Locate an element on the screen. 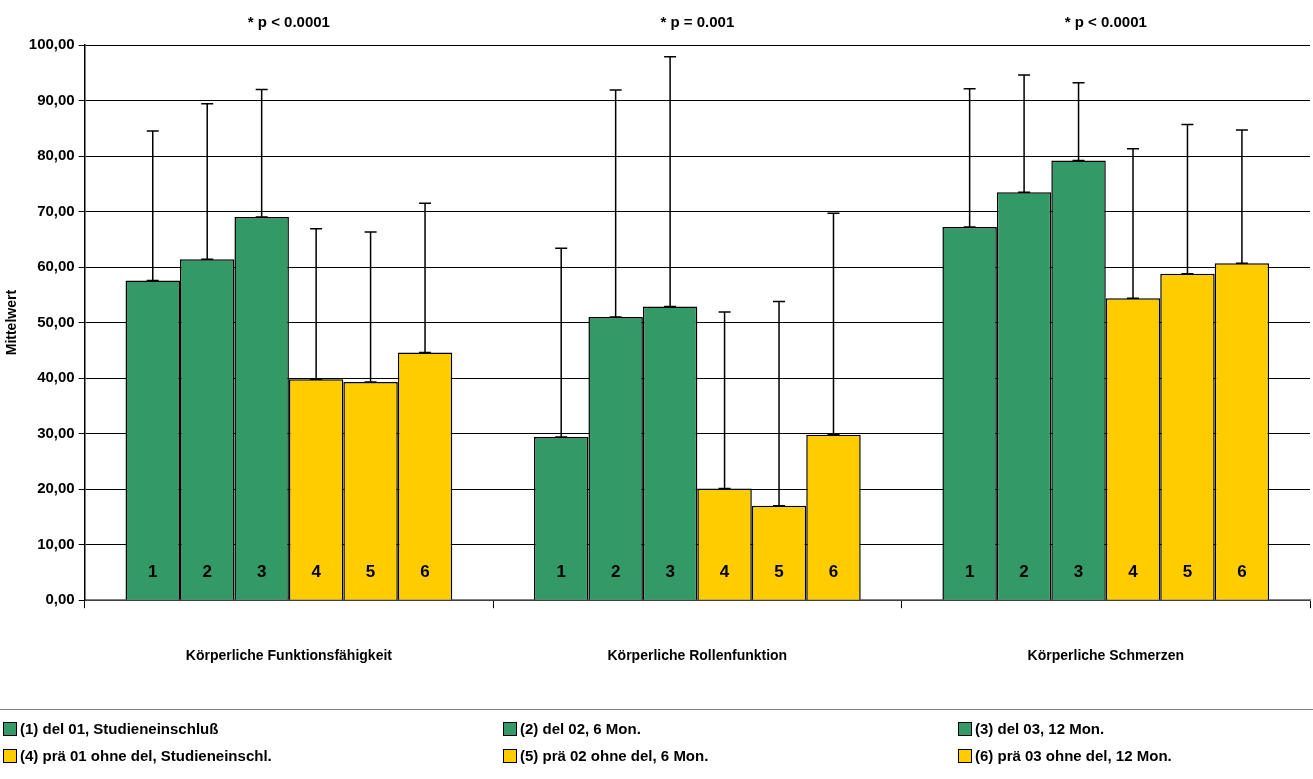 This screenshot has height=779, width=1313. y-tick-label: 80,00 is located at coordinates (56, 155).